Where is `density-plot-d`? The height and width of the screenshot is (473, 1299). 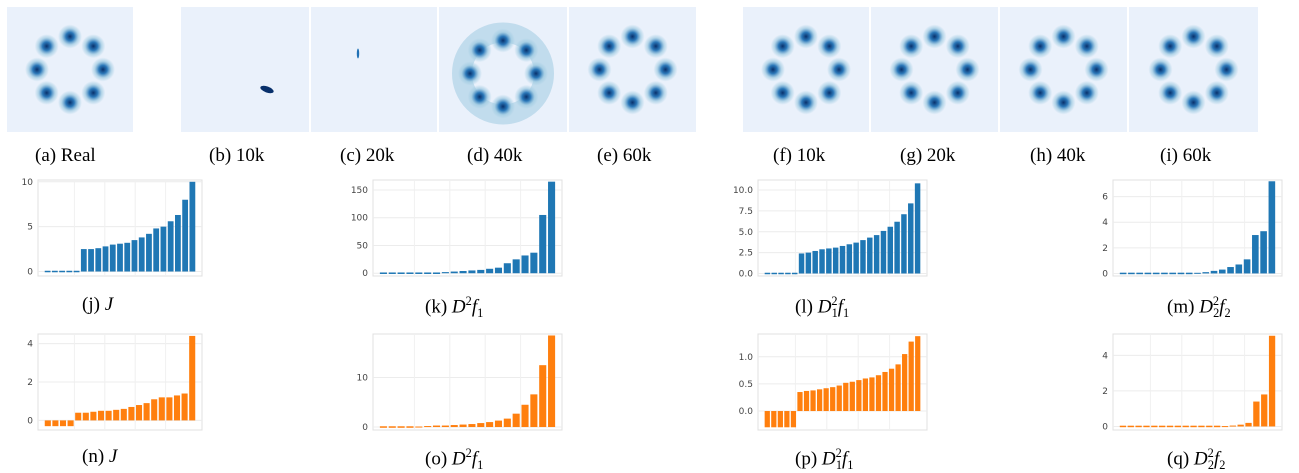
density-plot-d is located at coordinates (503, 73).